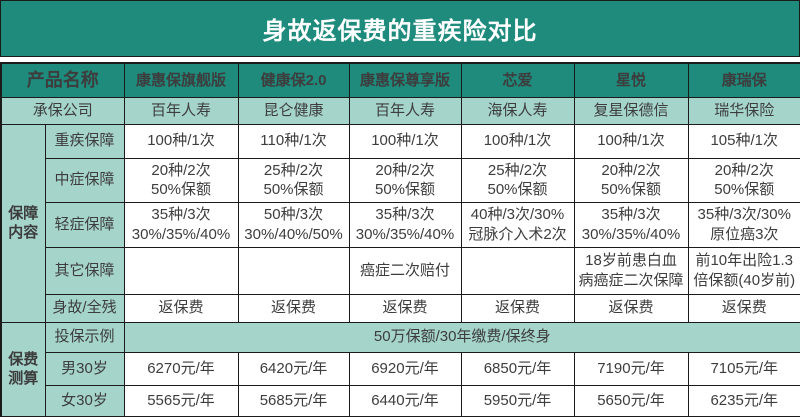 The height and width of the screenshot is (417, 800). Describe the element at coordinates (62, 110) in the screenshot. I see `insurer-row-label: 承保公司` at that location.